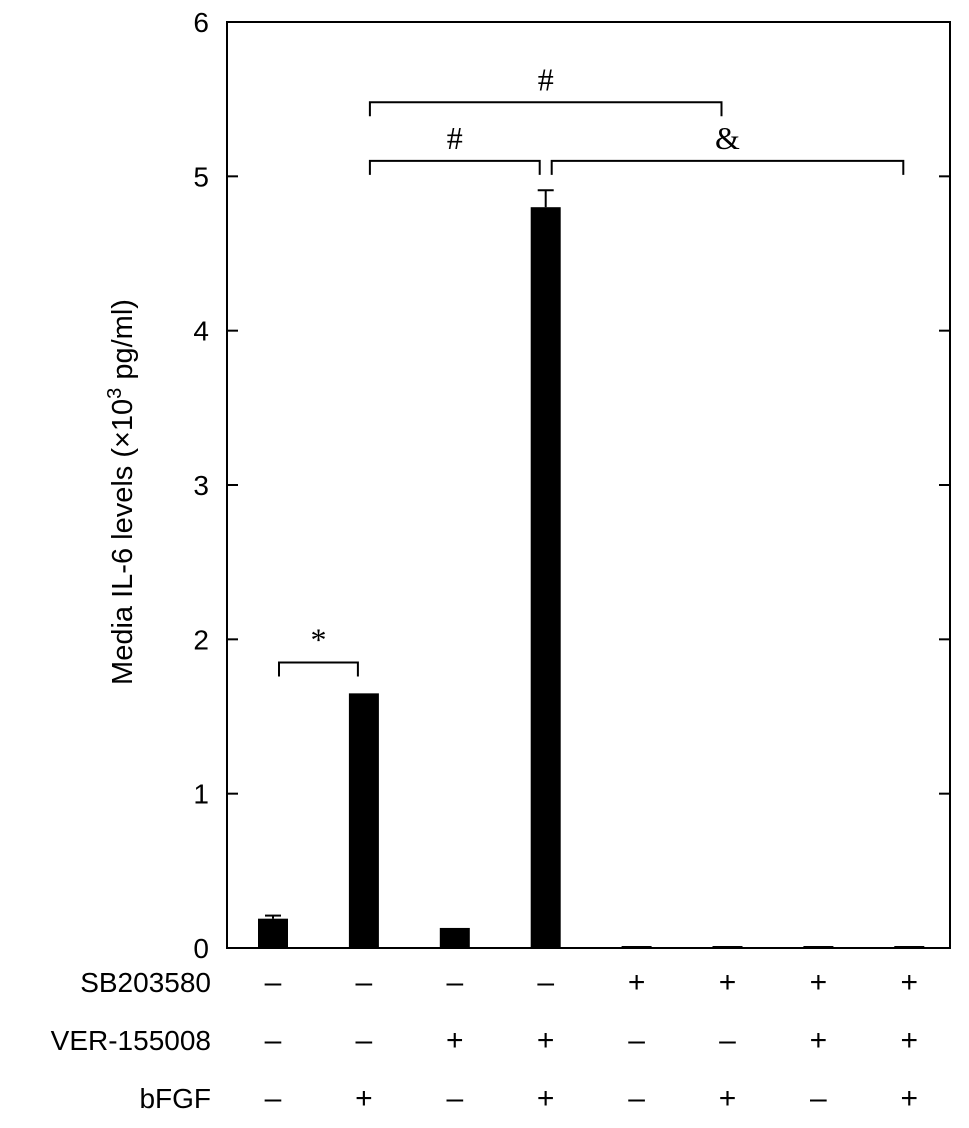 The image size is (969, 1128). What do you see at coordinates (145, 982) in the screenshot?
I see `condition-label-sb203580: SB203580` at bounding box center [145, 982].